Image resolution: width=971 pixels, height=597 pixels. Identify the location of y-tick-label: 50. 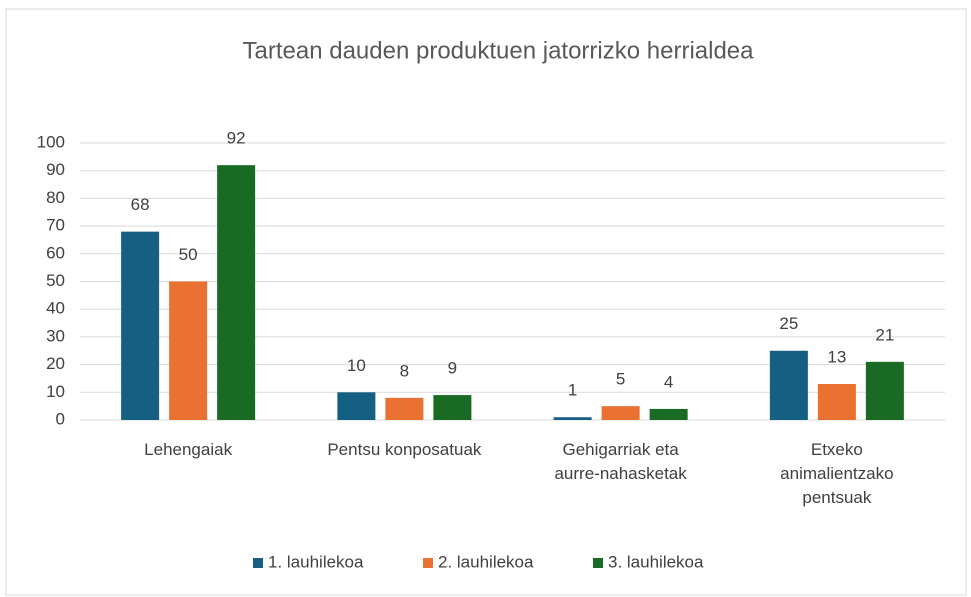
(55, 280).